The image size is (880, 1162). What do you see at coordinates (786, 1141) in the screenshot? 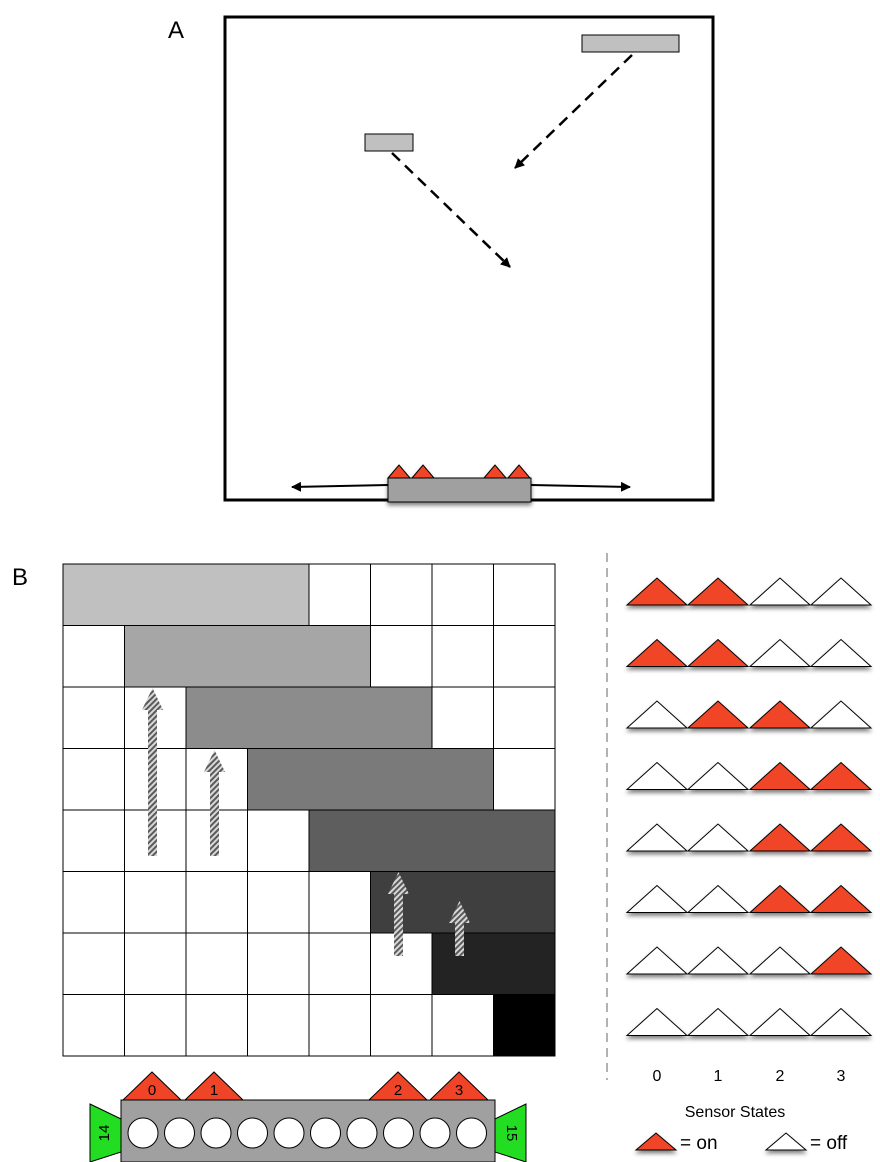
I see `legend-off-swatch` at bounding box center [786, 1141].